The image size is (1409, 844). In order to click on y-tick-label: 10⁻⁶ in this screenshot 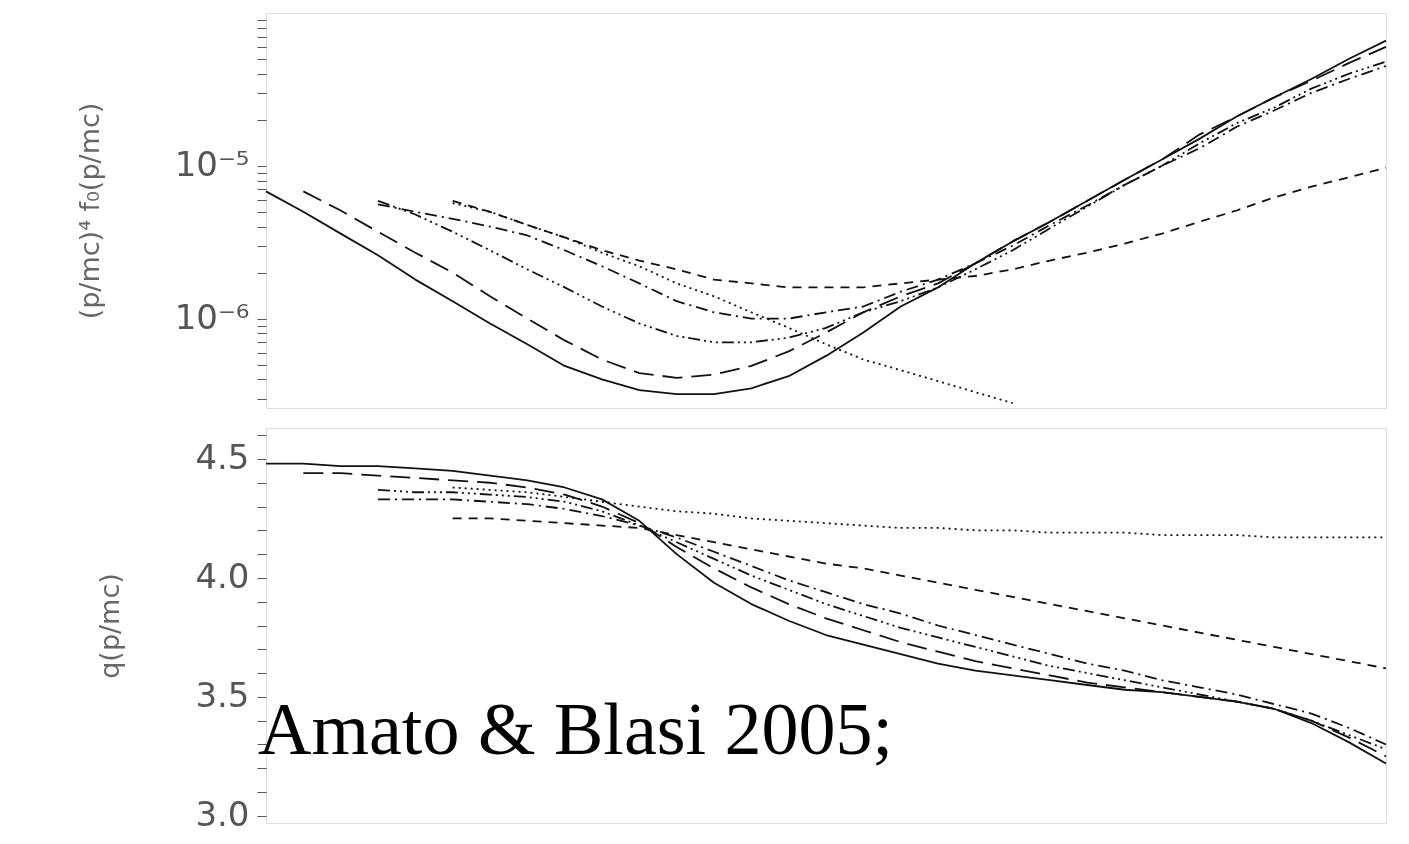, I will do `click(212, 317)`.